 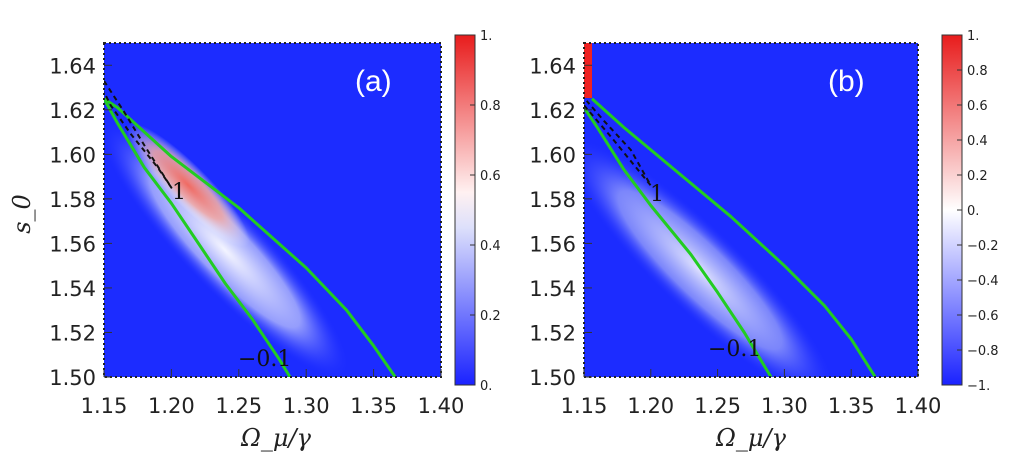 What do you see at coordinates (72, 200) in the screenshot?
I see `y-tick-label-a: 1.58` at bounding box center [72, 200].